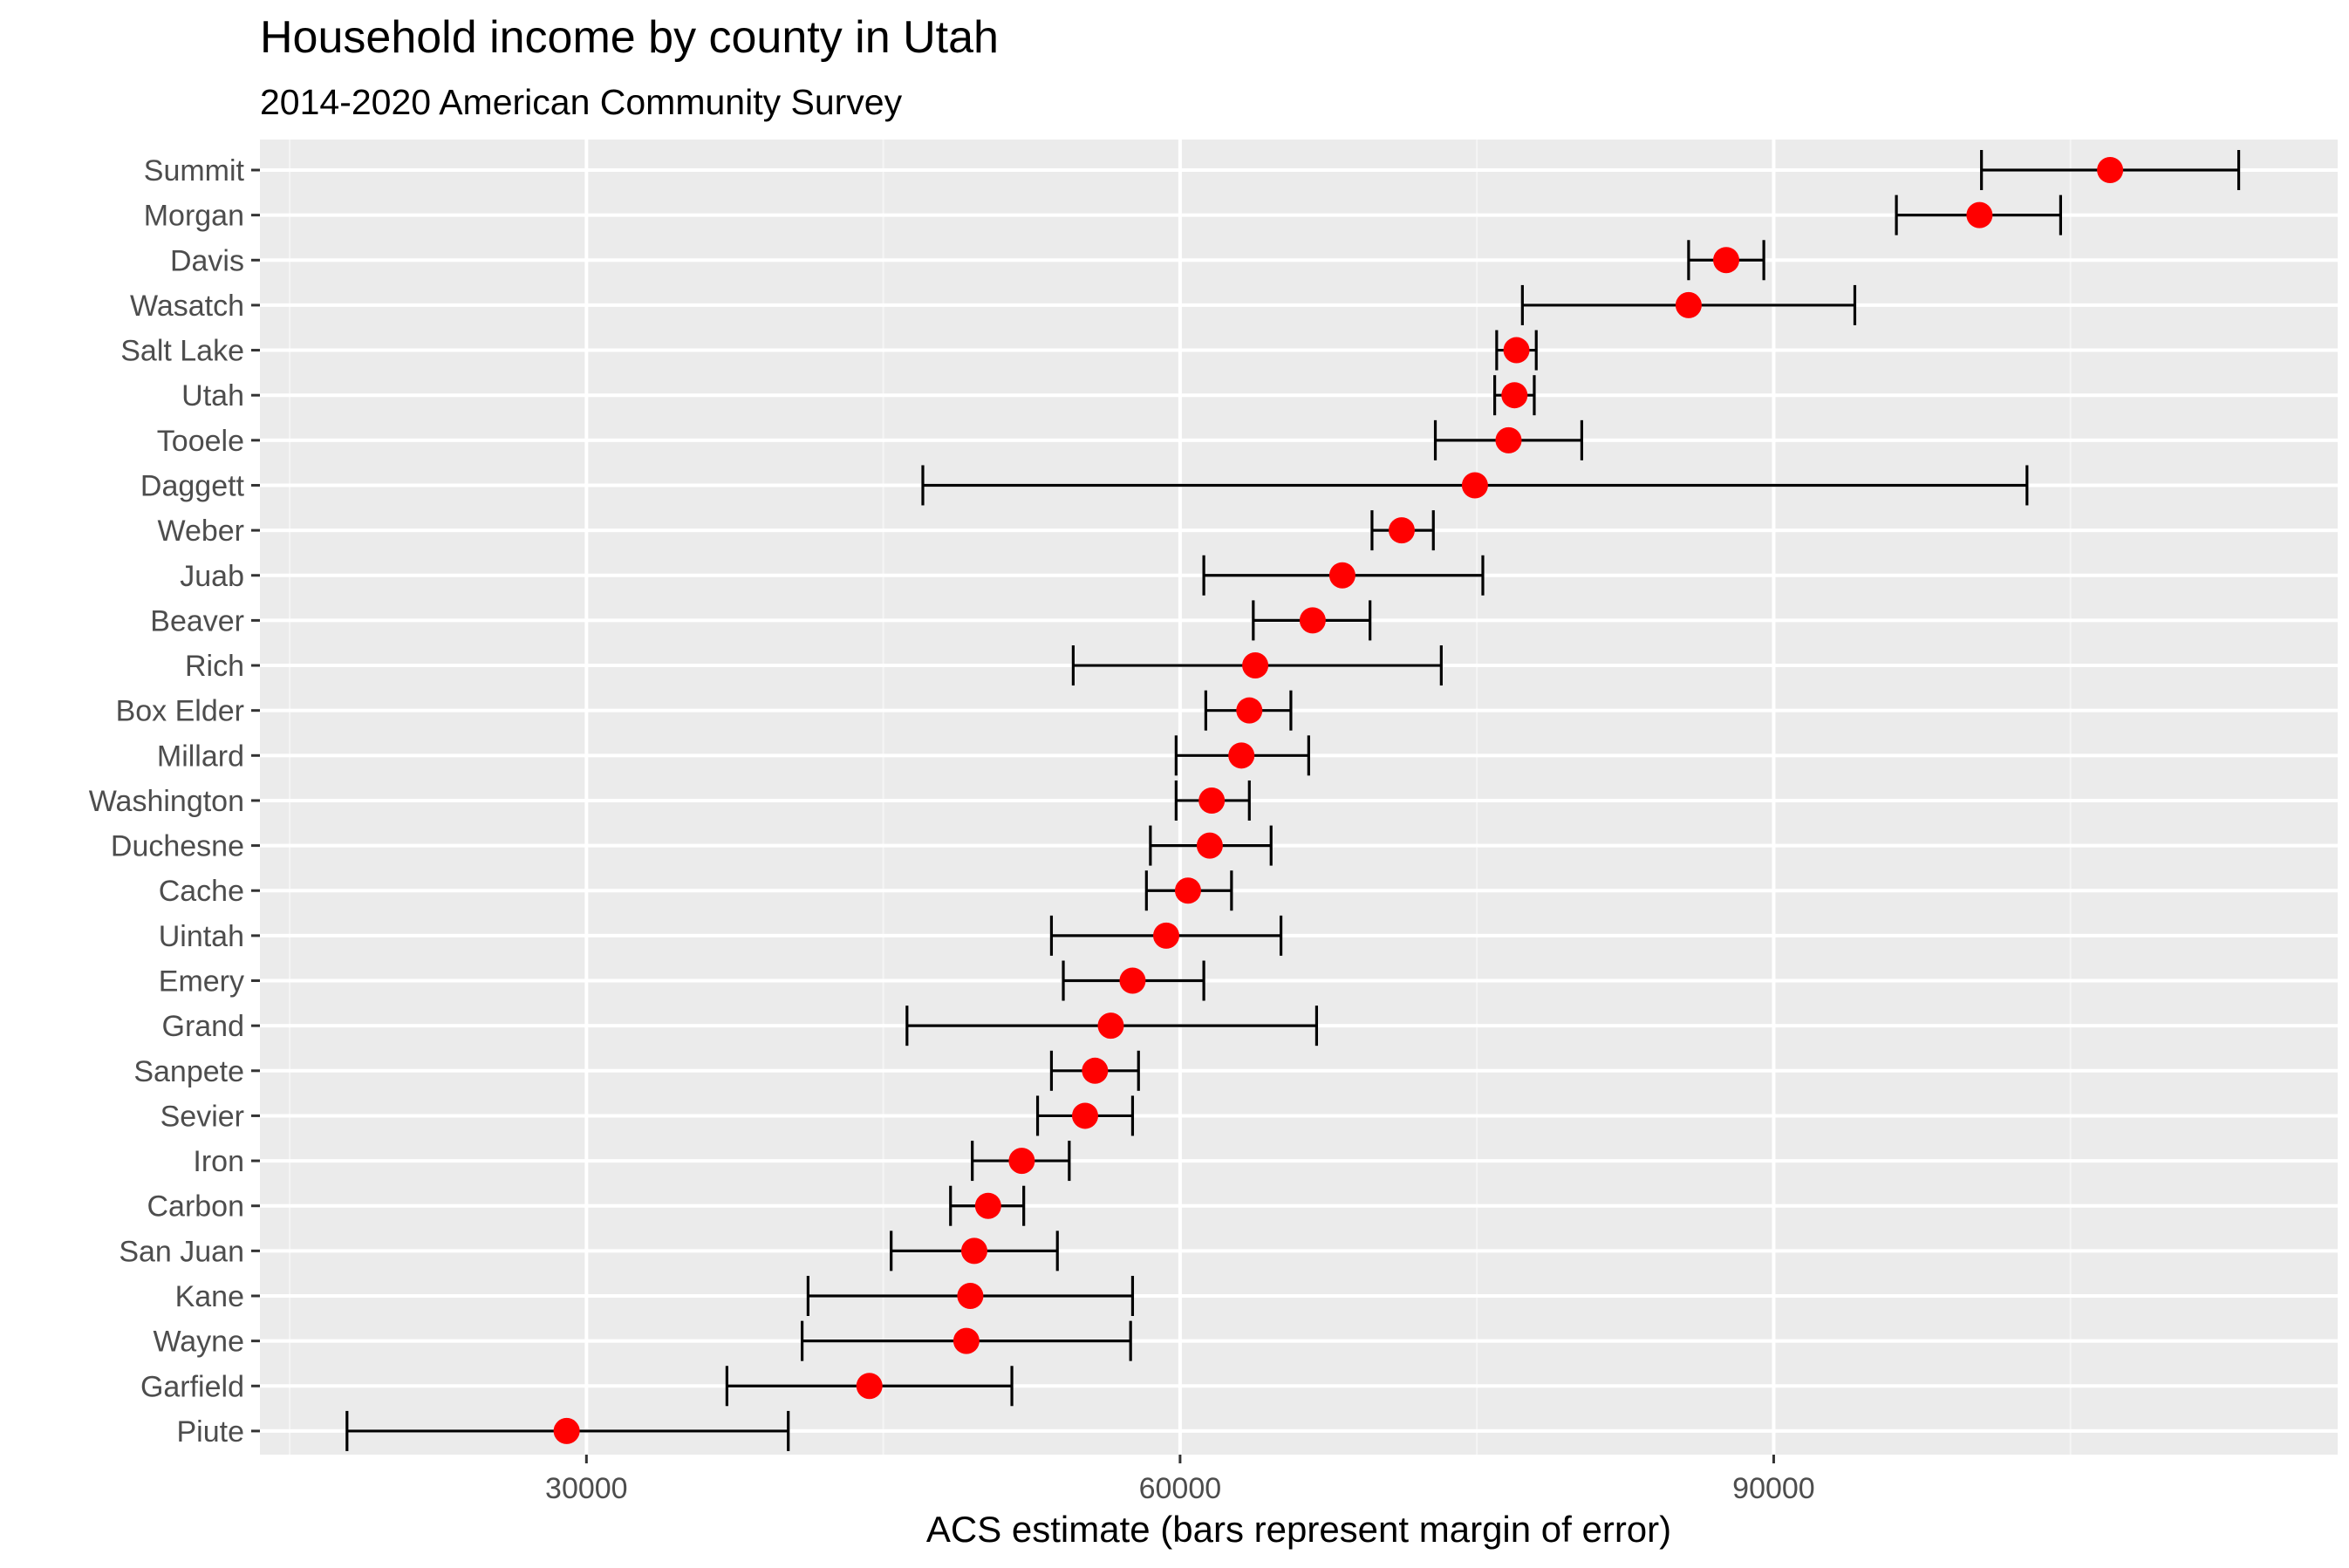  I want to click on county-label: Washington, so click(166, 801).